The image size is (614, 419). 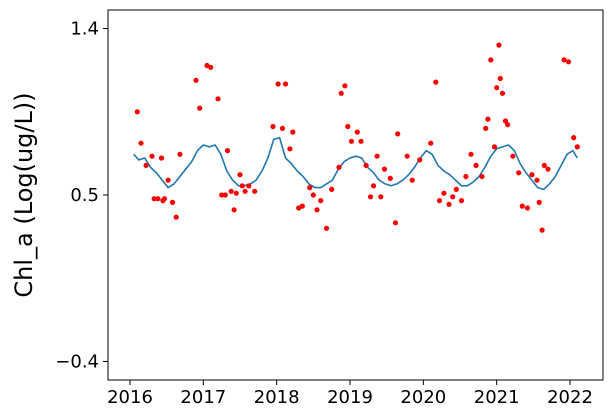 What do you see at coordinates (130, 397) in the screenshot?
I see `x-tick-label: 2016` at bounding box center [130, 397].